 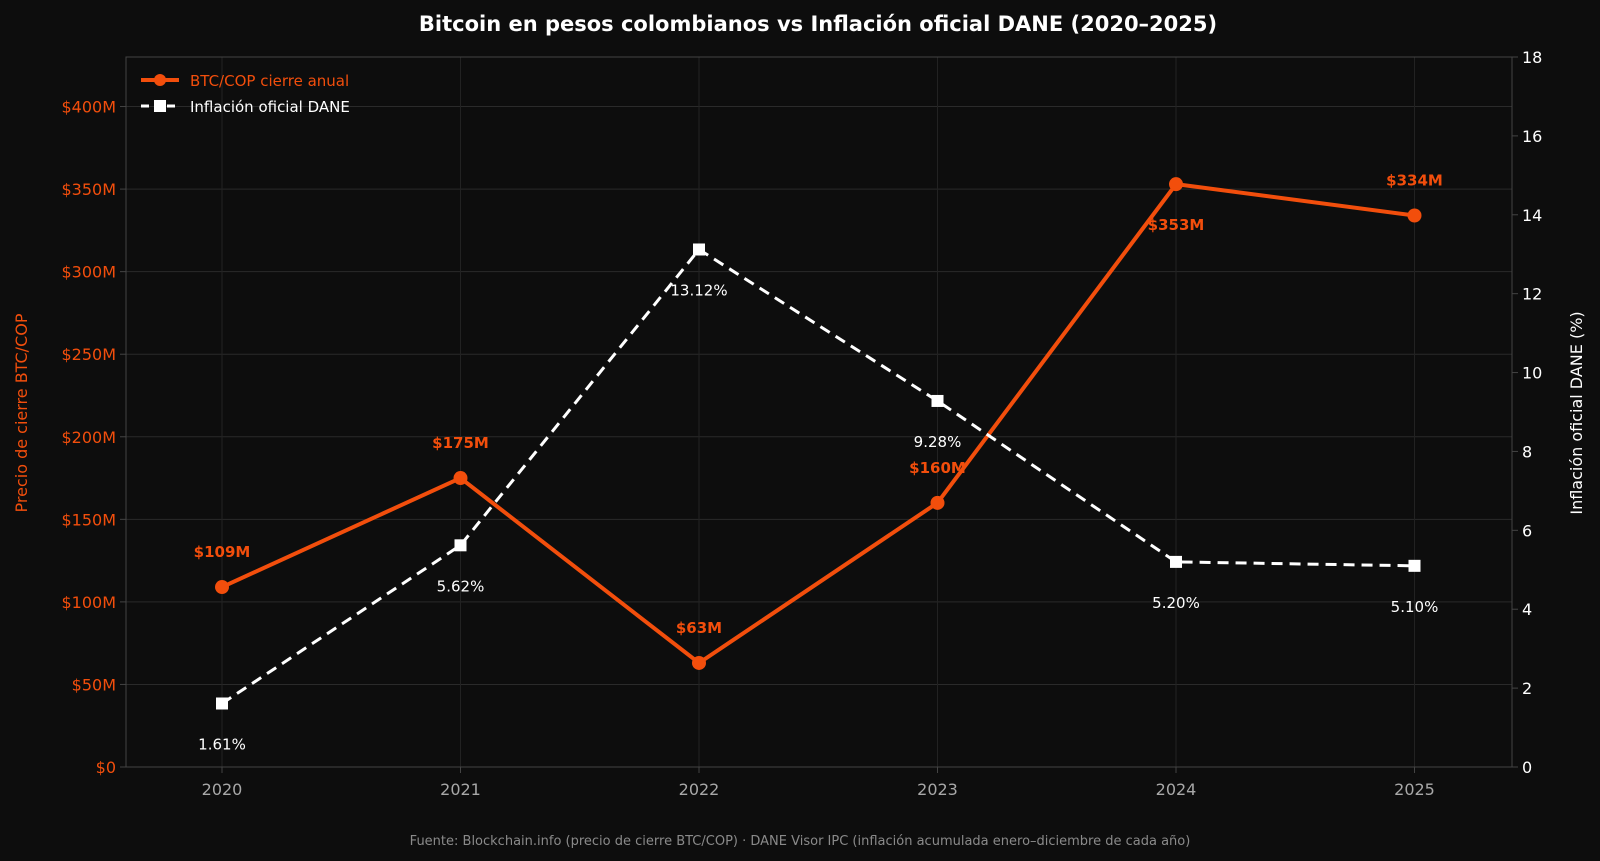 What do you see at coordinates (1532, 215) in the screenshot?
I see `right-tick-label: 14` at bounding box center [1532, 215].